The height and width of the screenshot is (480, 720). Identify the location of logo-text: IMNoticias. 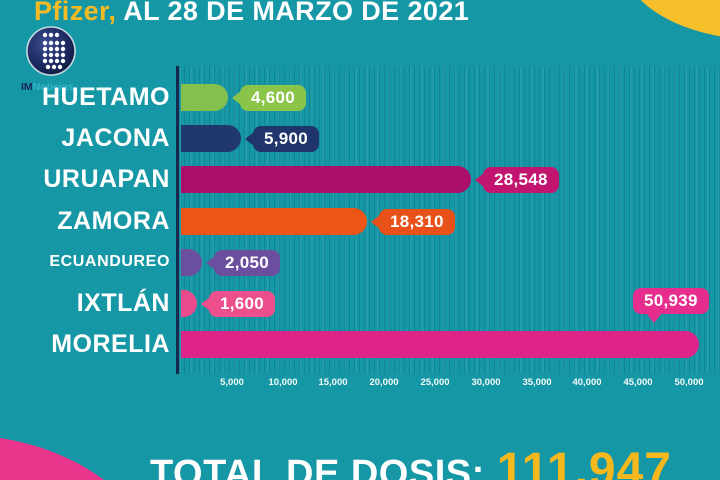
(49, 87).